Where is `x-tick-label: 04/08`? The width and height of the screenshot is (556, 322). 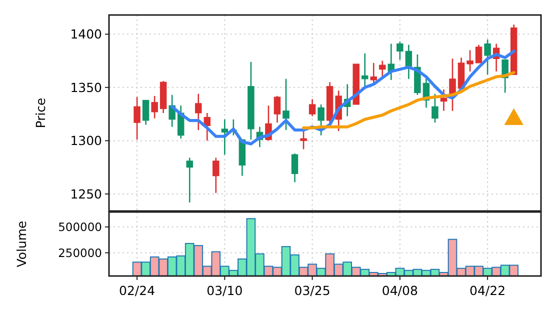
x-tick-label: 04/08 is located at coordinates (400, 290).